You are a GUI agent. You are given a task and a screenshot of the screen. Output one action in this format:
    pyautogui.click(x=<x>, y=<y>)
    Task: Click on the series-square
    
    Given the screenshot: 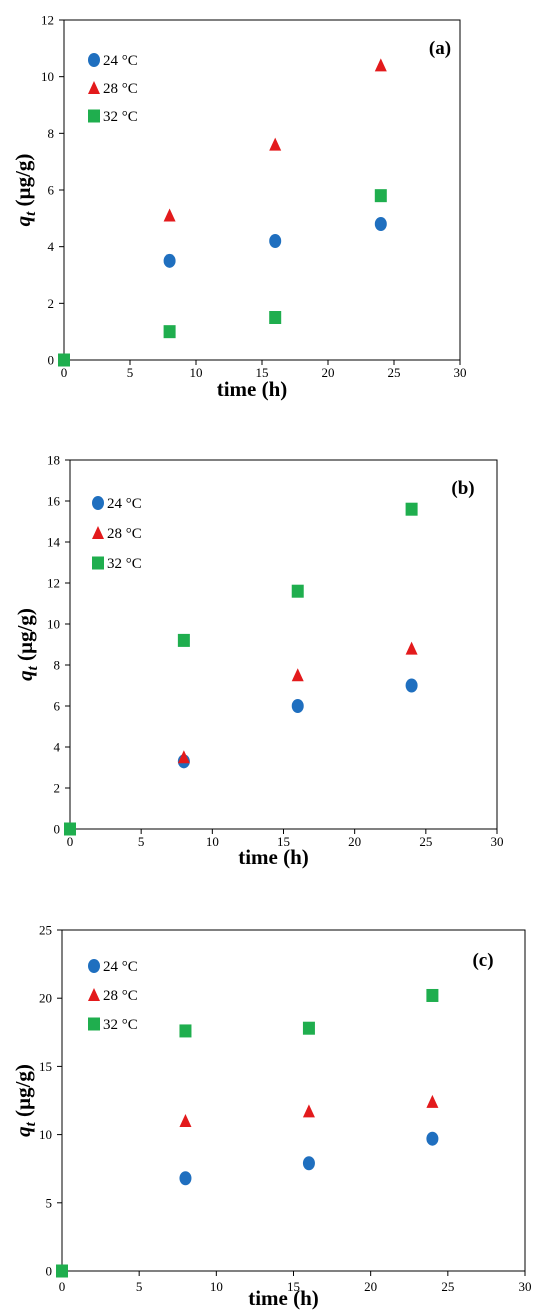 What is the action you would take?
    pyautogui.click(x=222, y=278)
    